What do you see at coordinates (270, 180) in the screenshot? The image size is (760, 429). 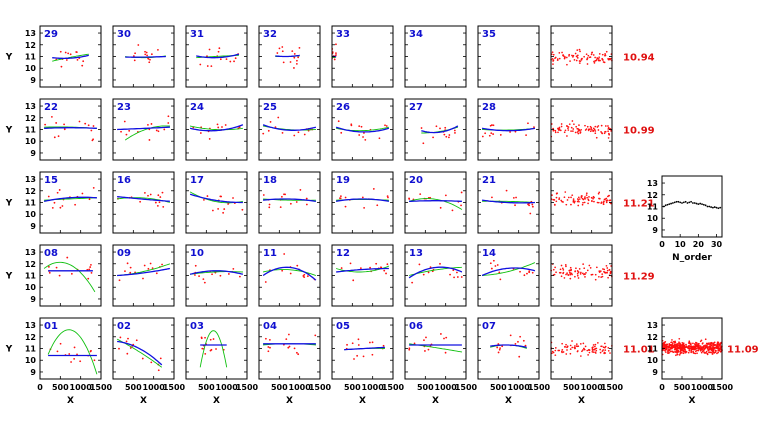 I see `order-number-label: 18` at bounding box center [270, 180].